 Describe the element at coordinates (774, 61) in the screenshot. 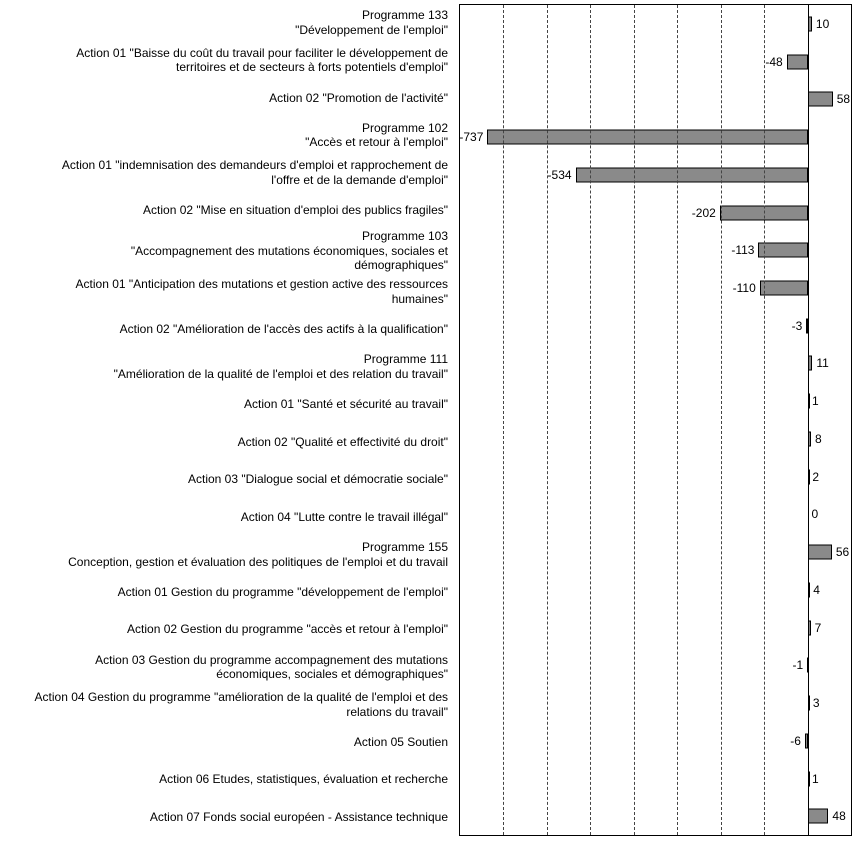

I see `value-label: -48` at that location.